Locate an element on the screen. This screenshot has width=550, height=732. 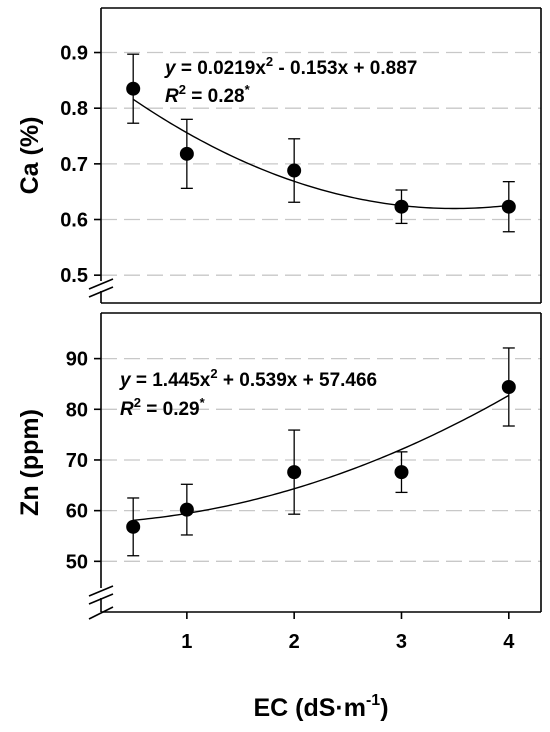
y-tick-label: 0.8 is located at coordinates (74, 109).